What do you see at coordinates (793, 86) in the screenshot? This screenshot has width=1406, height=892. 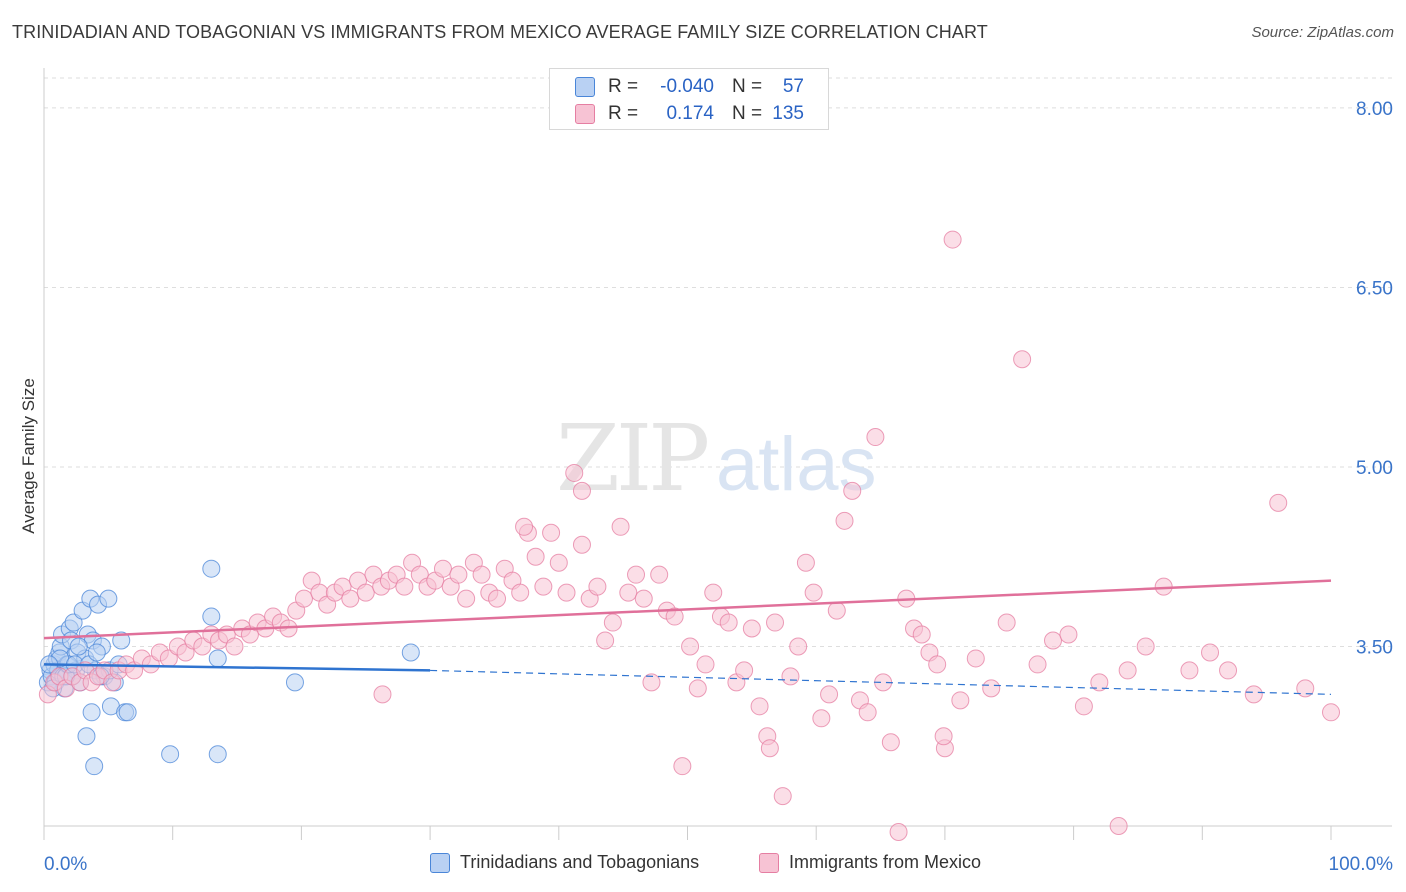 I see `n-value: 57` at bounding box center [793, 86].